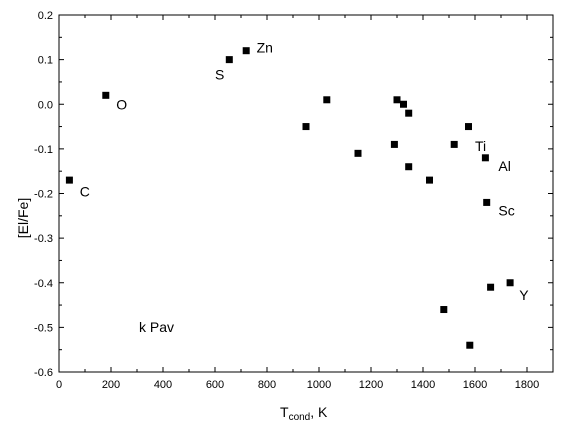 The height and width of the screenshot is (426, 565). Describe the element at coordinates (371, 385) in the screenshot. I see `x-tick-label: 1200` at that location.